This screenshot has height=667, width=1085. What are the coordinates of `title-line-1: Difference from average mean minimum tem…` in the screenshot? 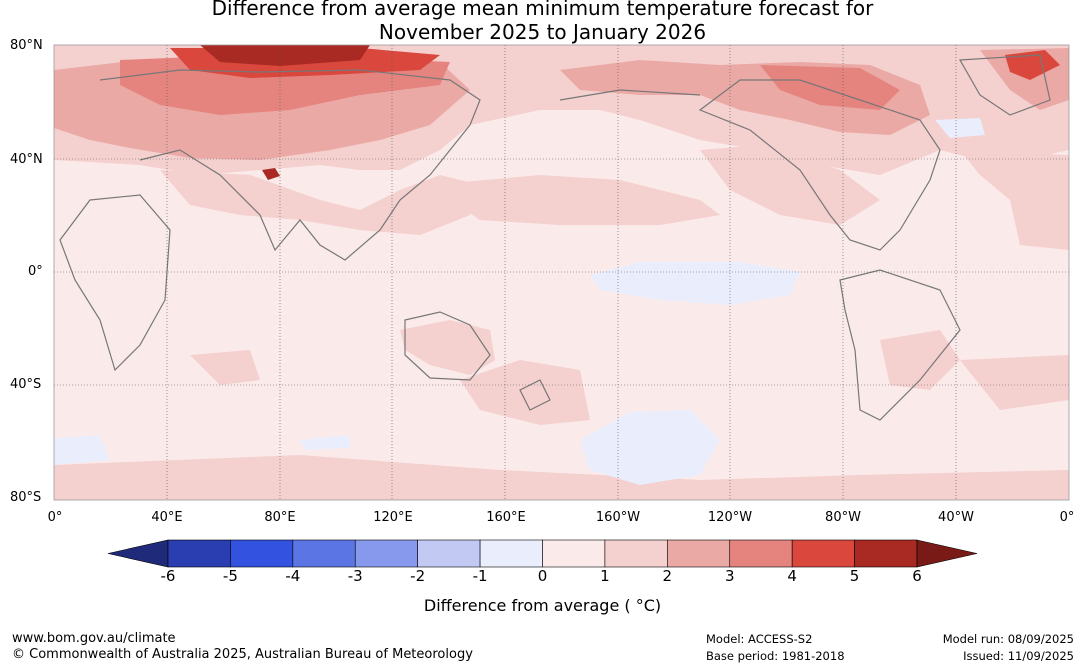 It's located at (542, 10).